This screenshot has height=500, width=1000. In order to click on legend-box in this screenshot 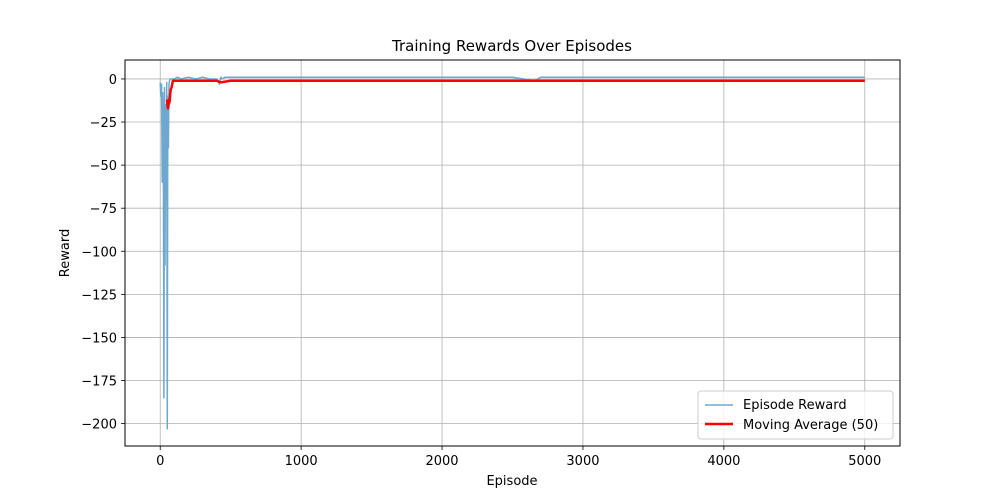, I will do `click(795, 415)`.